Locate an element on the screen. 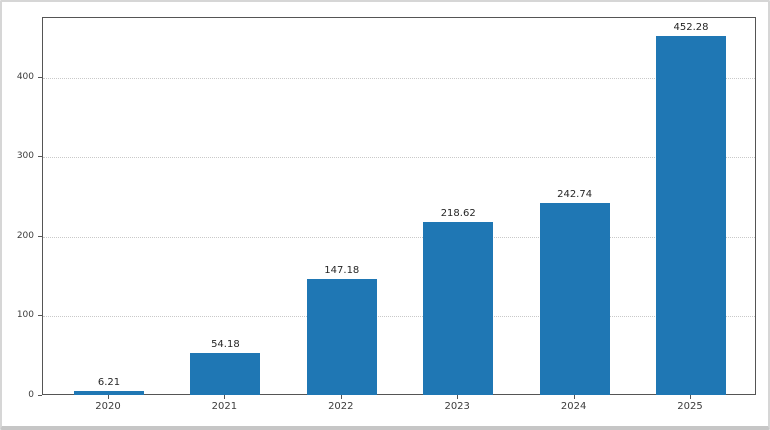 The height and width of the screenshot is (430, 770). x-axis-tick-label-2021: 2021 is located at coordinates (224, 406).